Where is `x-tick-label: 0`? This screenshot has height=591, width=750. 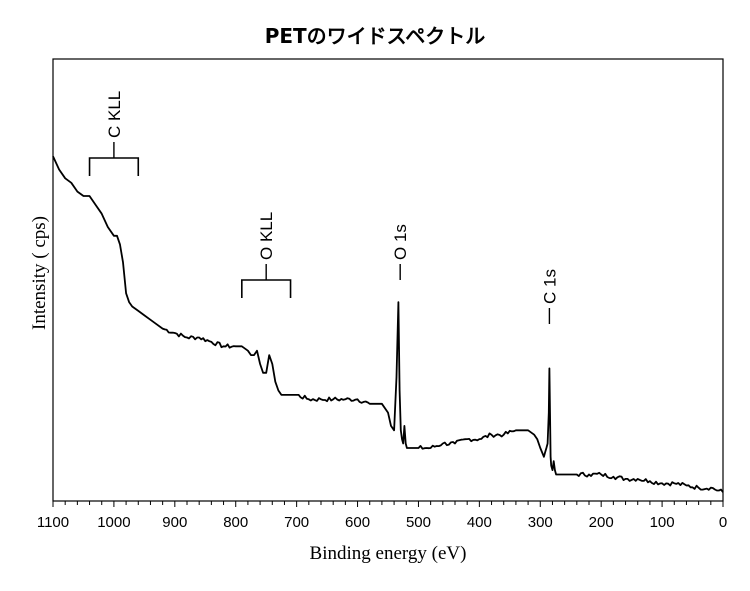 x-tick-label: 0 is located at coordinates (723, 522).